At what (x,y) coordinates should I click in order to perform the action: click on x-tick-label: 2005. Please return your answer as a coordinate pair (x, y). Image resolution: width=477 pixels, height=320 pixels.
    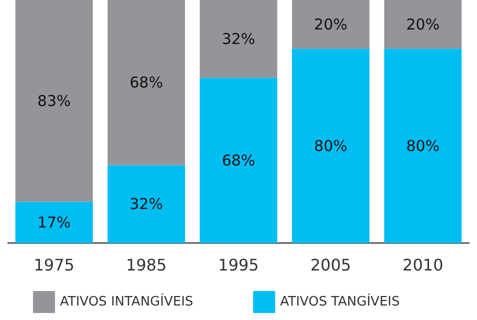
    Looking at the image, I should click on (331, 265).